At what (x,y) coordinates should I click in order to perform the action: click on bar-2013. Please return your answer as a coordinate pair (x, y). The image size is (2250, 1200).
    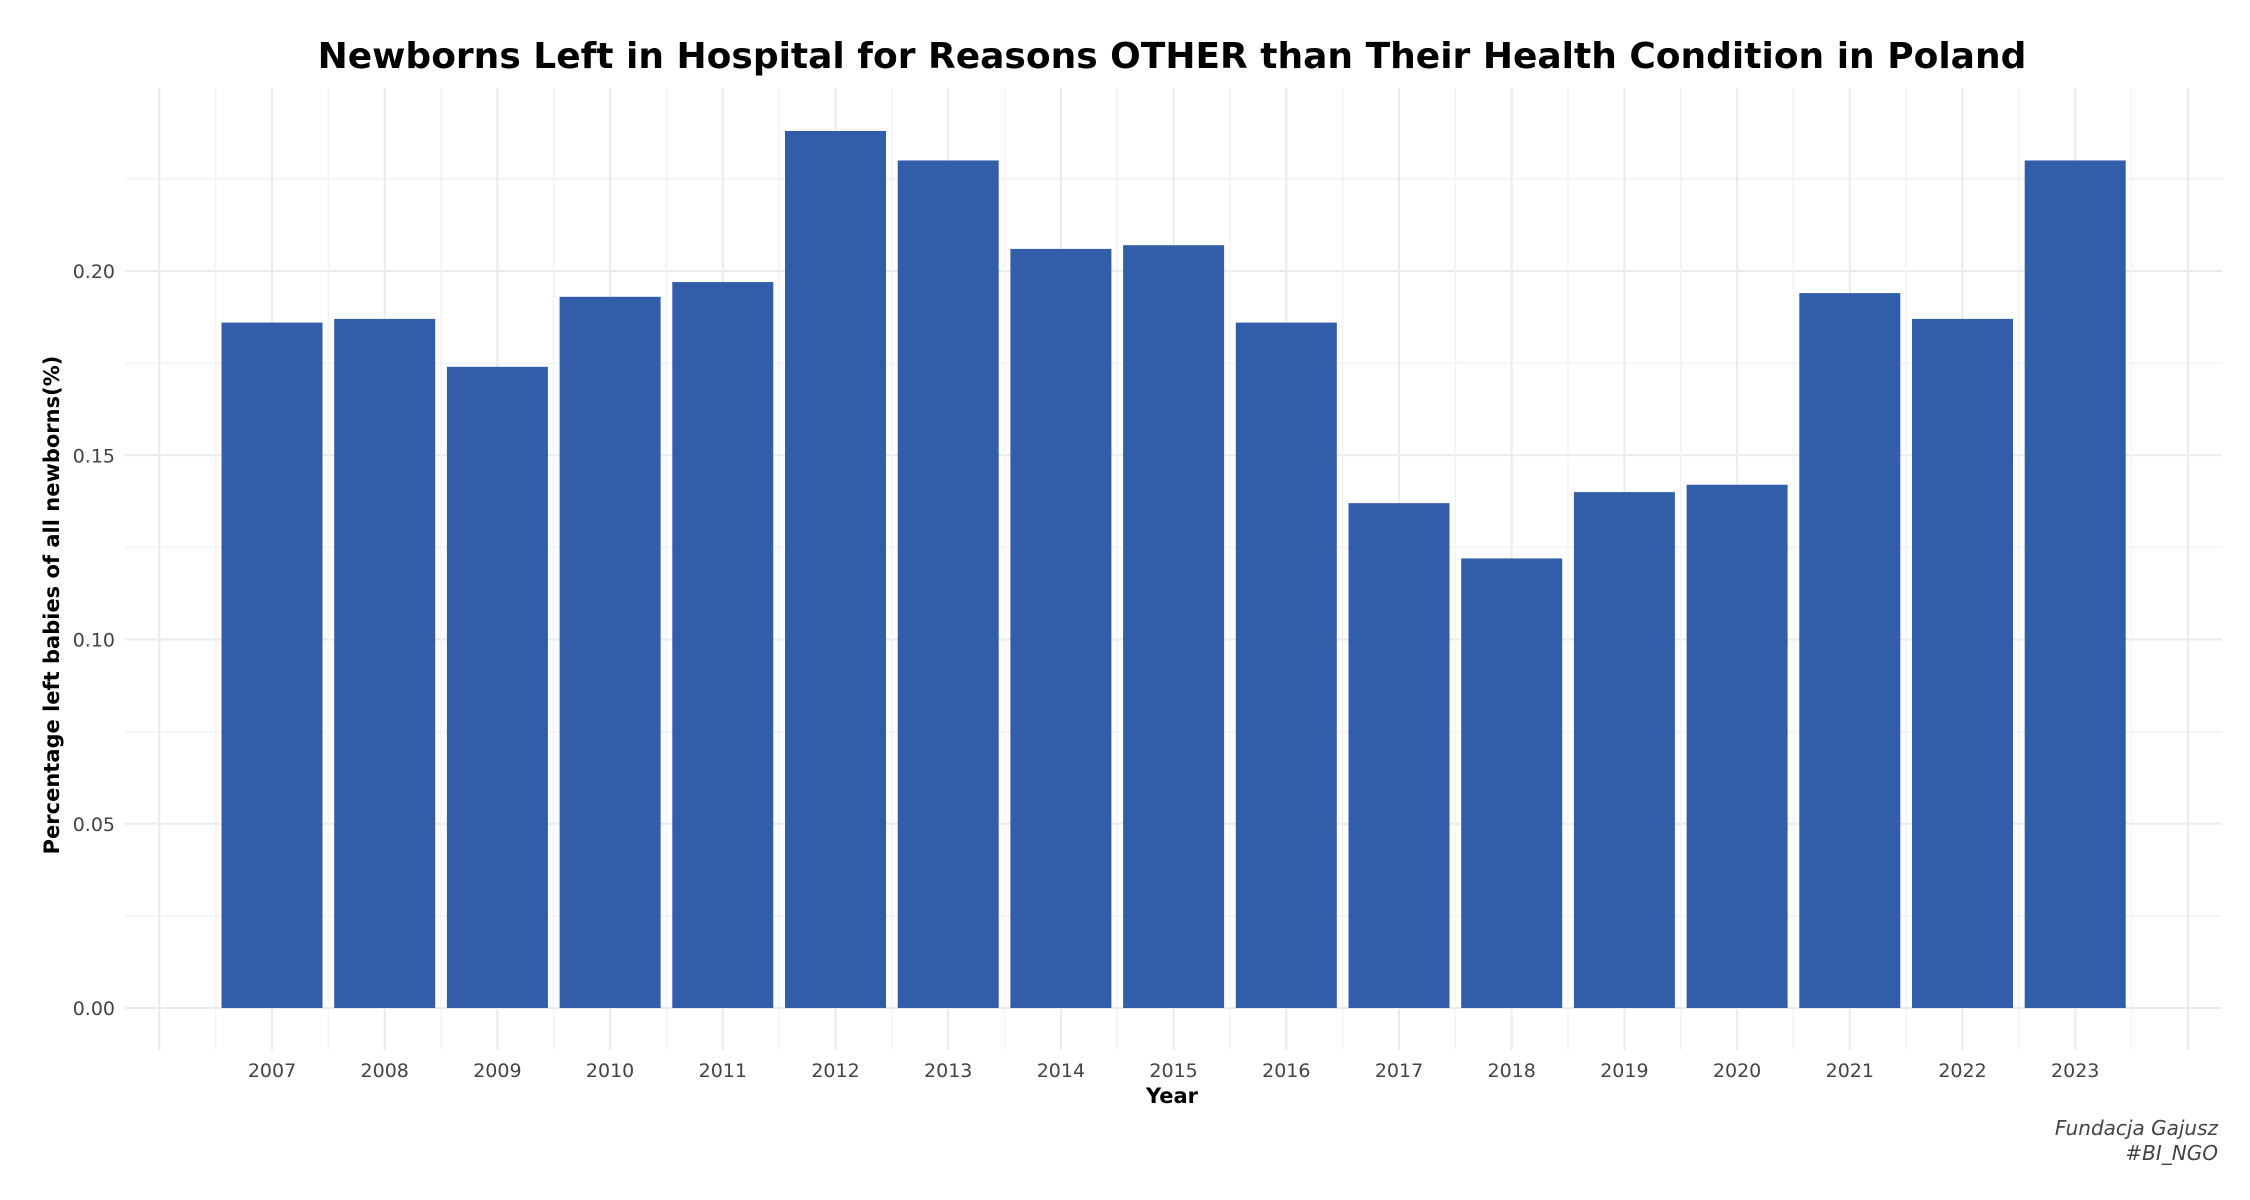
    Looking at the image, I should click on (948, 584).